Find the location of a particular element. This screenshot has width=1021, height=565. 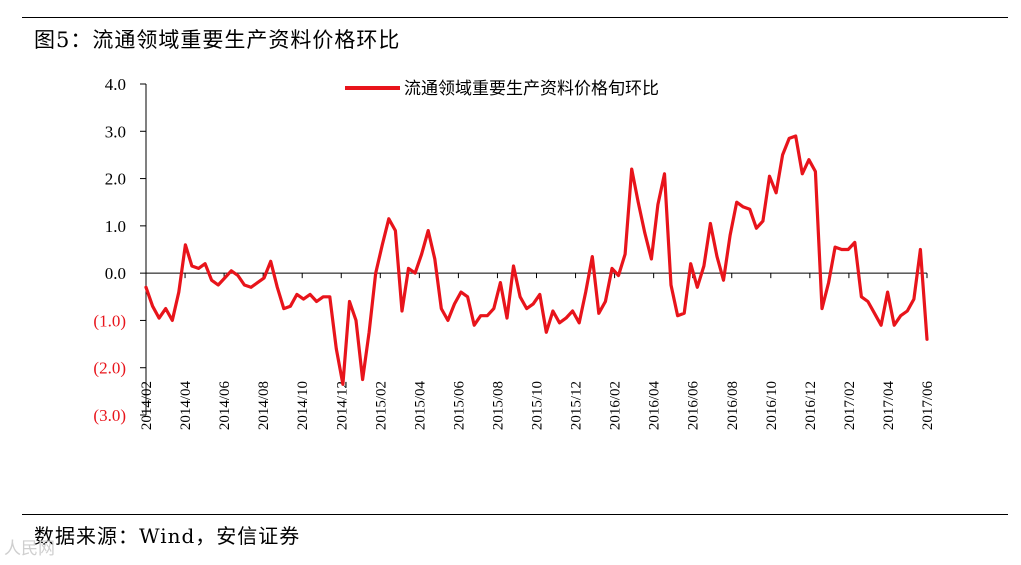

x-tick-label: 2015/08 is located at coordinates (498, 405).